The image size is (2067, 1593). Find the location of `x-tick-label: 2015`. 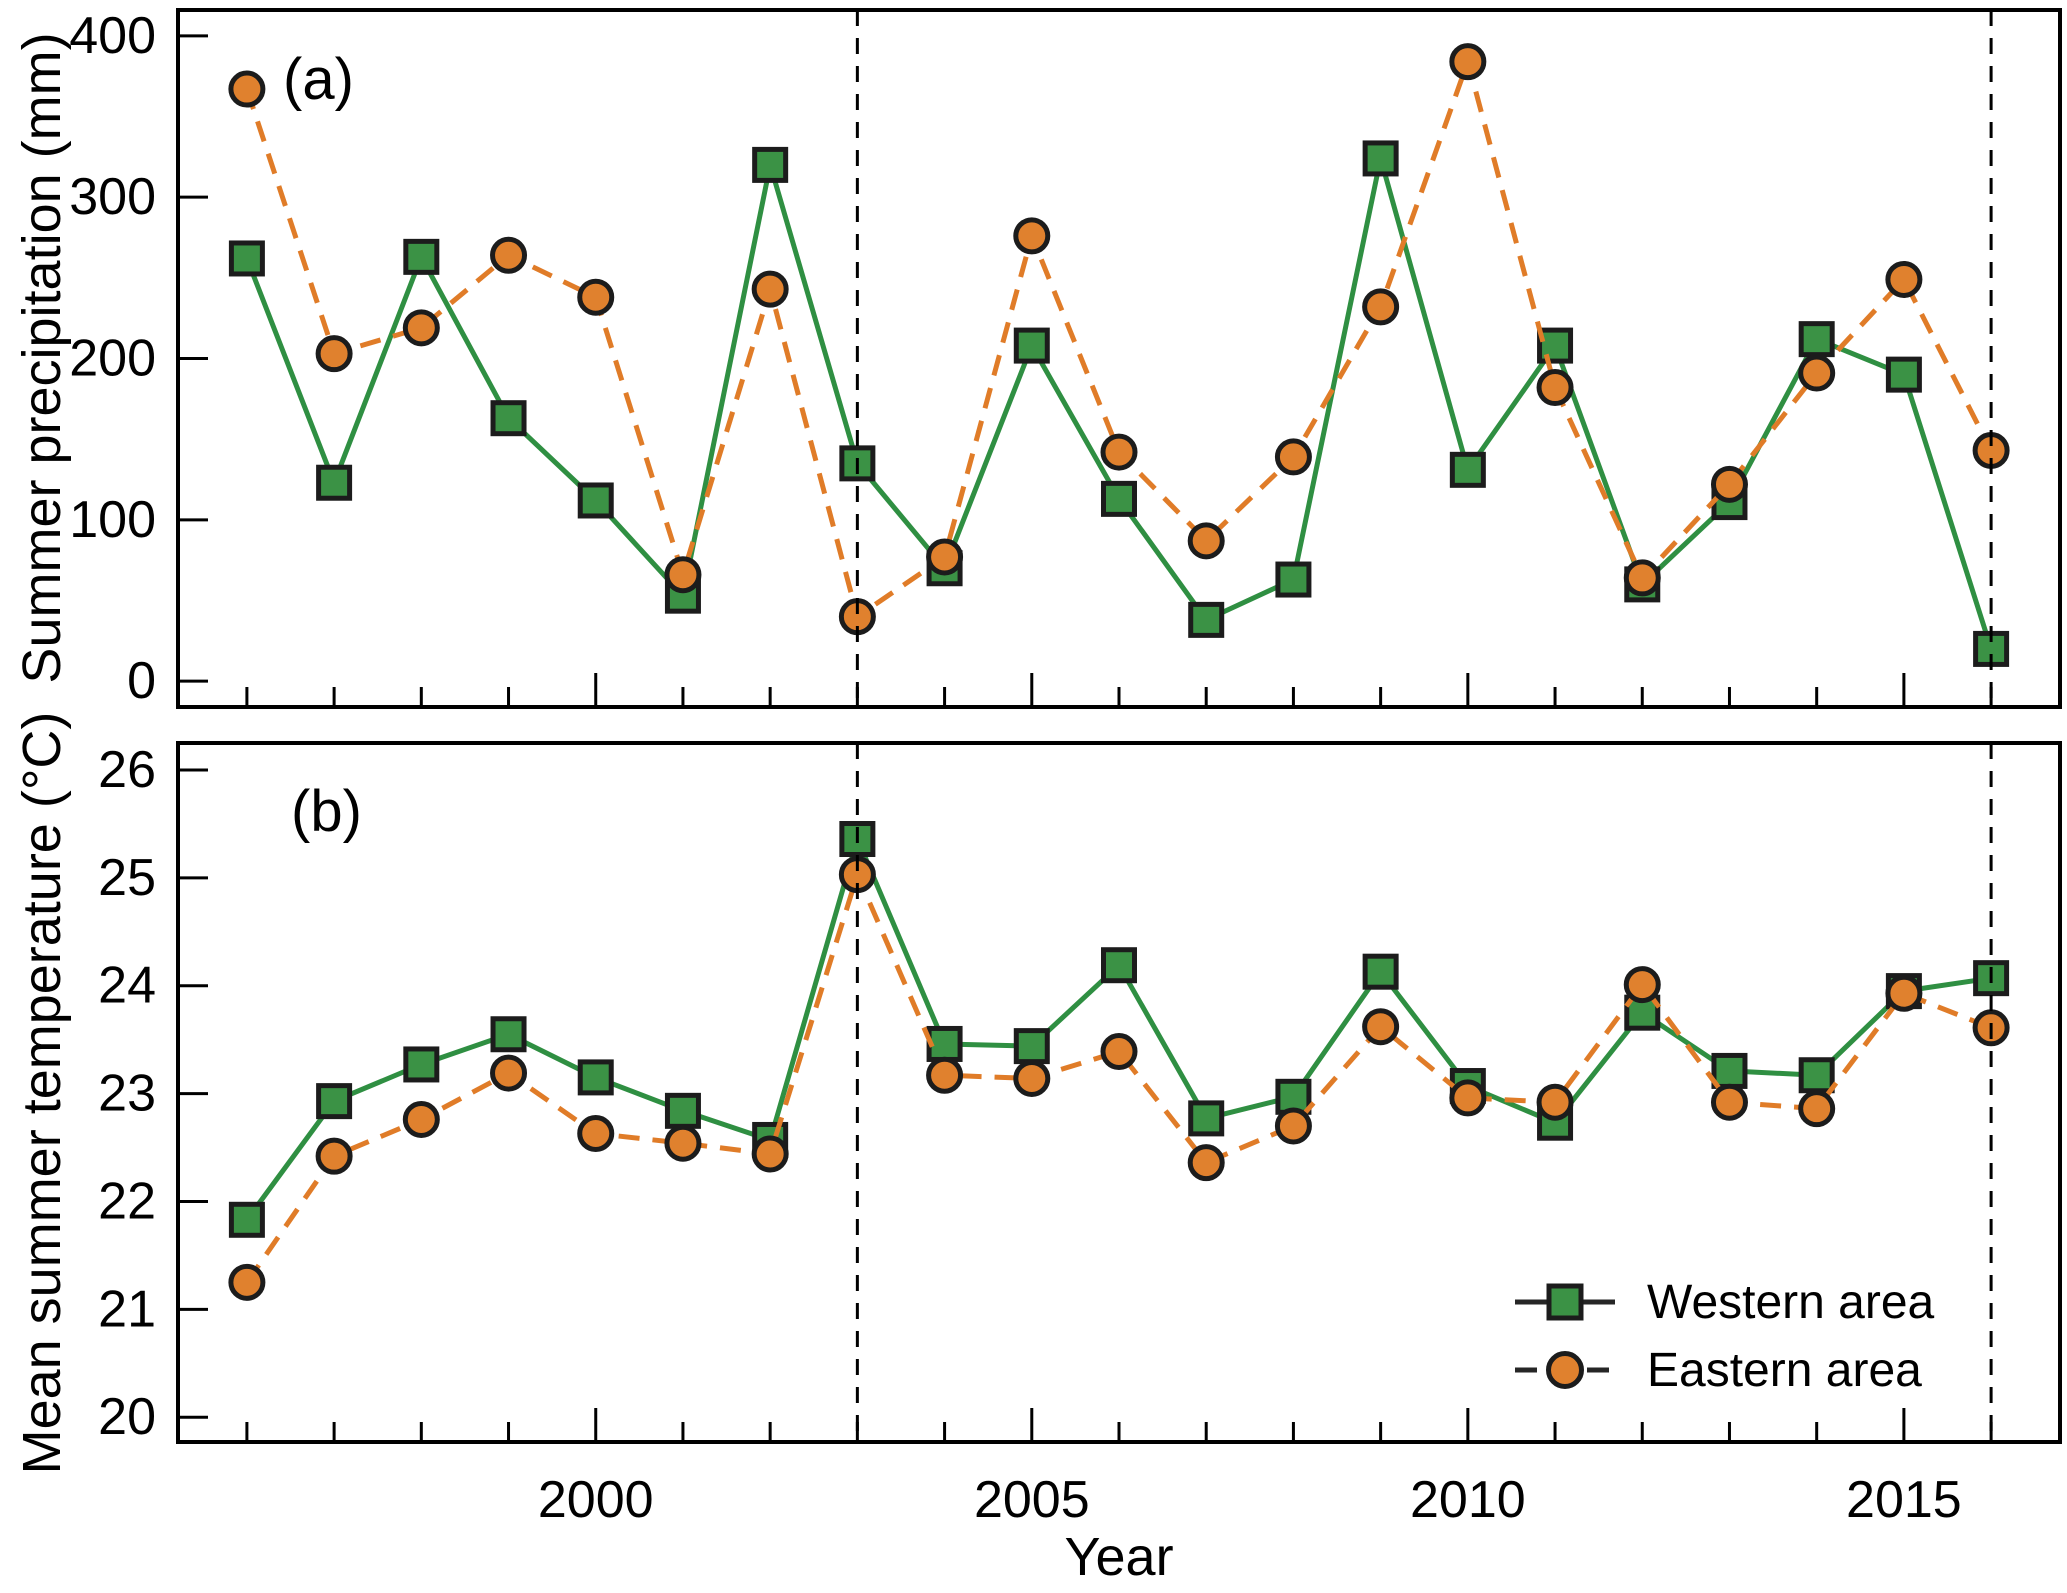

x-tick-label: 2015 is located at coordinates (1904, 1500).